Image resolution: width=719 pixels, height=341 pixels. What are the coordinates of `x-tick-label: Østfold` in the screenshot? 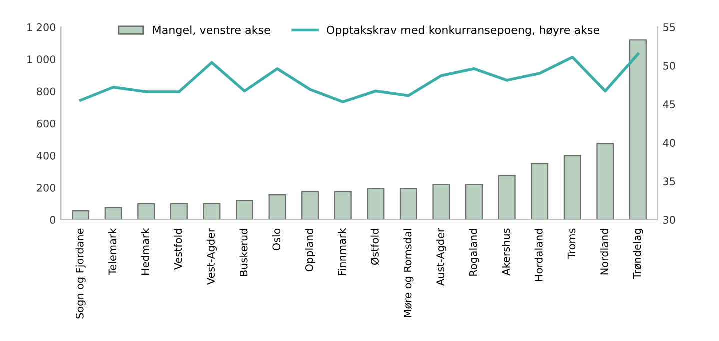 It's located at (375, 247).